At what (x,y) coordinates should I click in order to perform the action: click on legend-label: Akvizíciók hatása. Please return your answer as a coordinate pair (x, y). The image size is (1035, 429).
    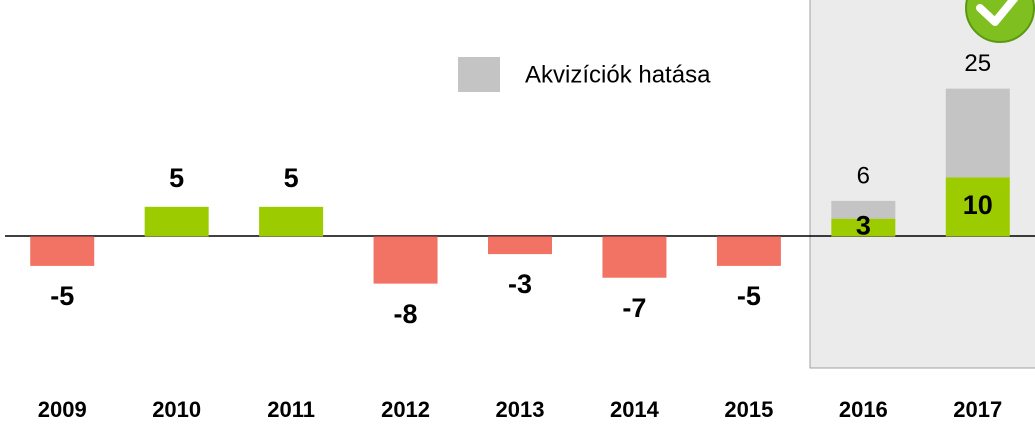
    Looking at the image, I should click on (618, 74).